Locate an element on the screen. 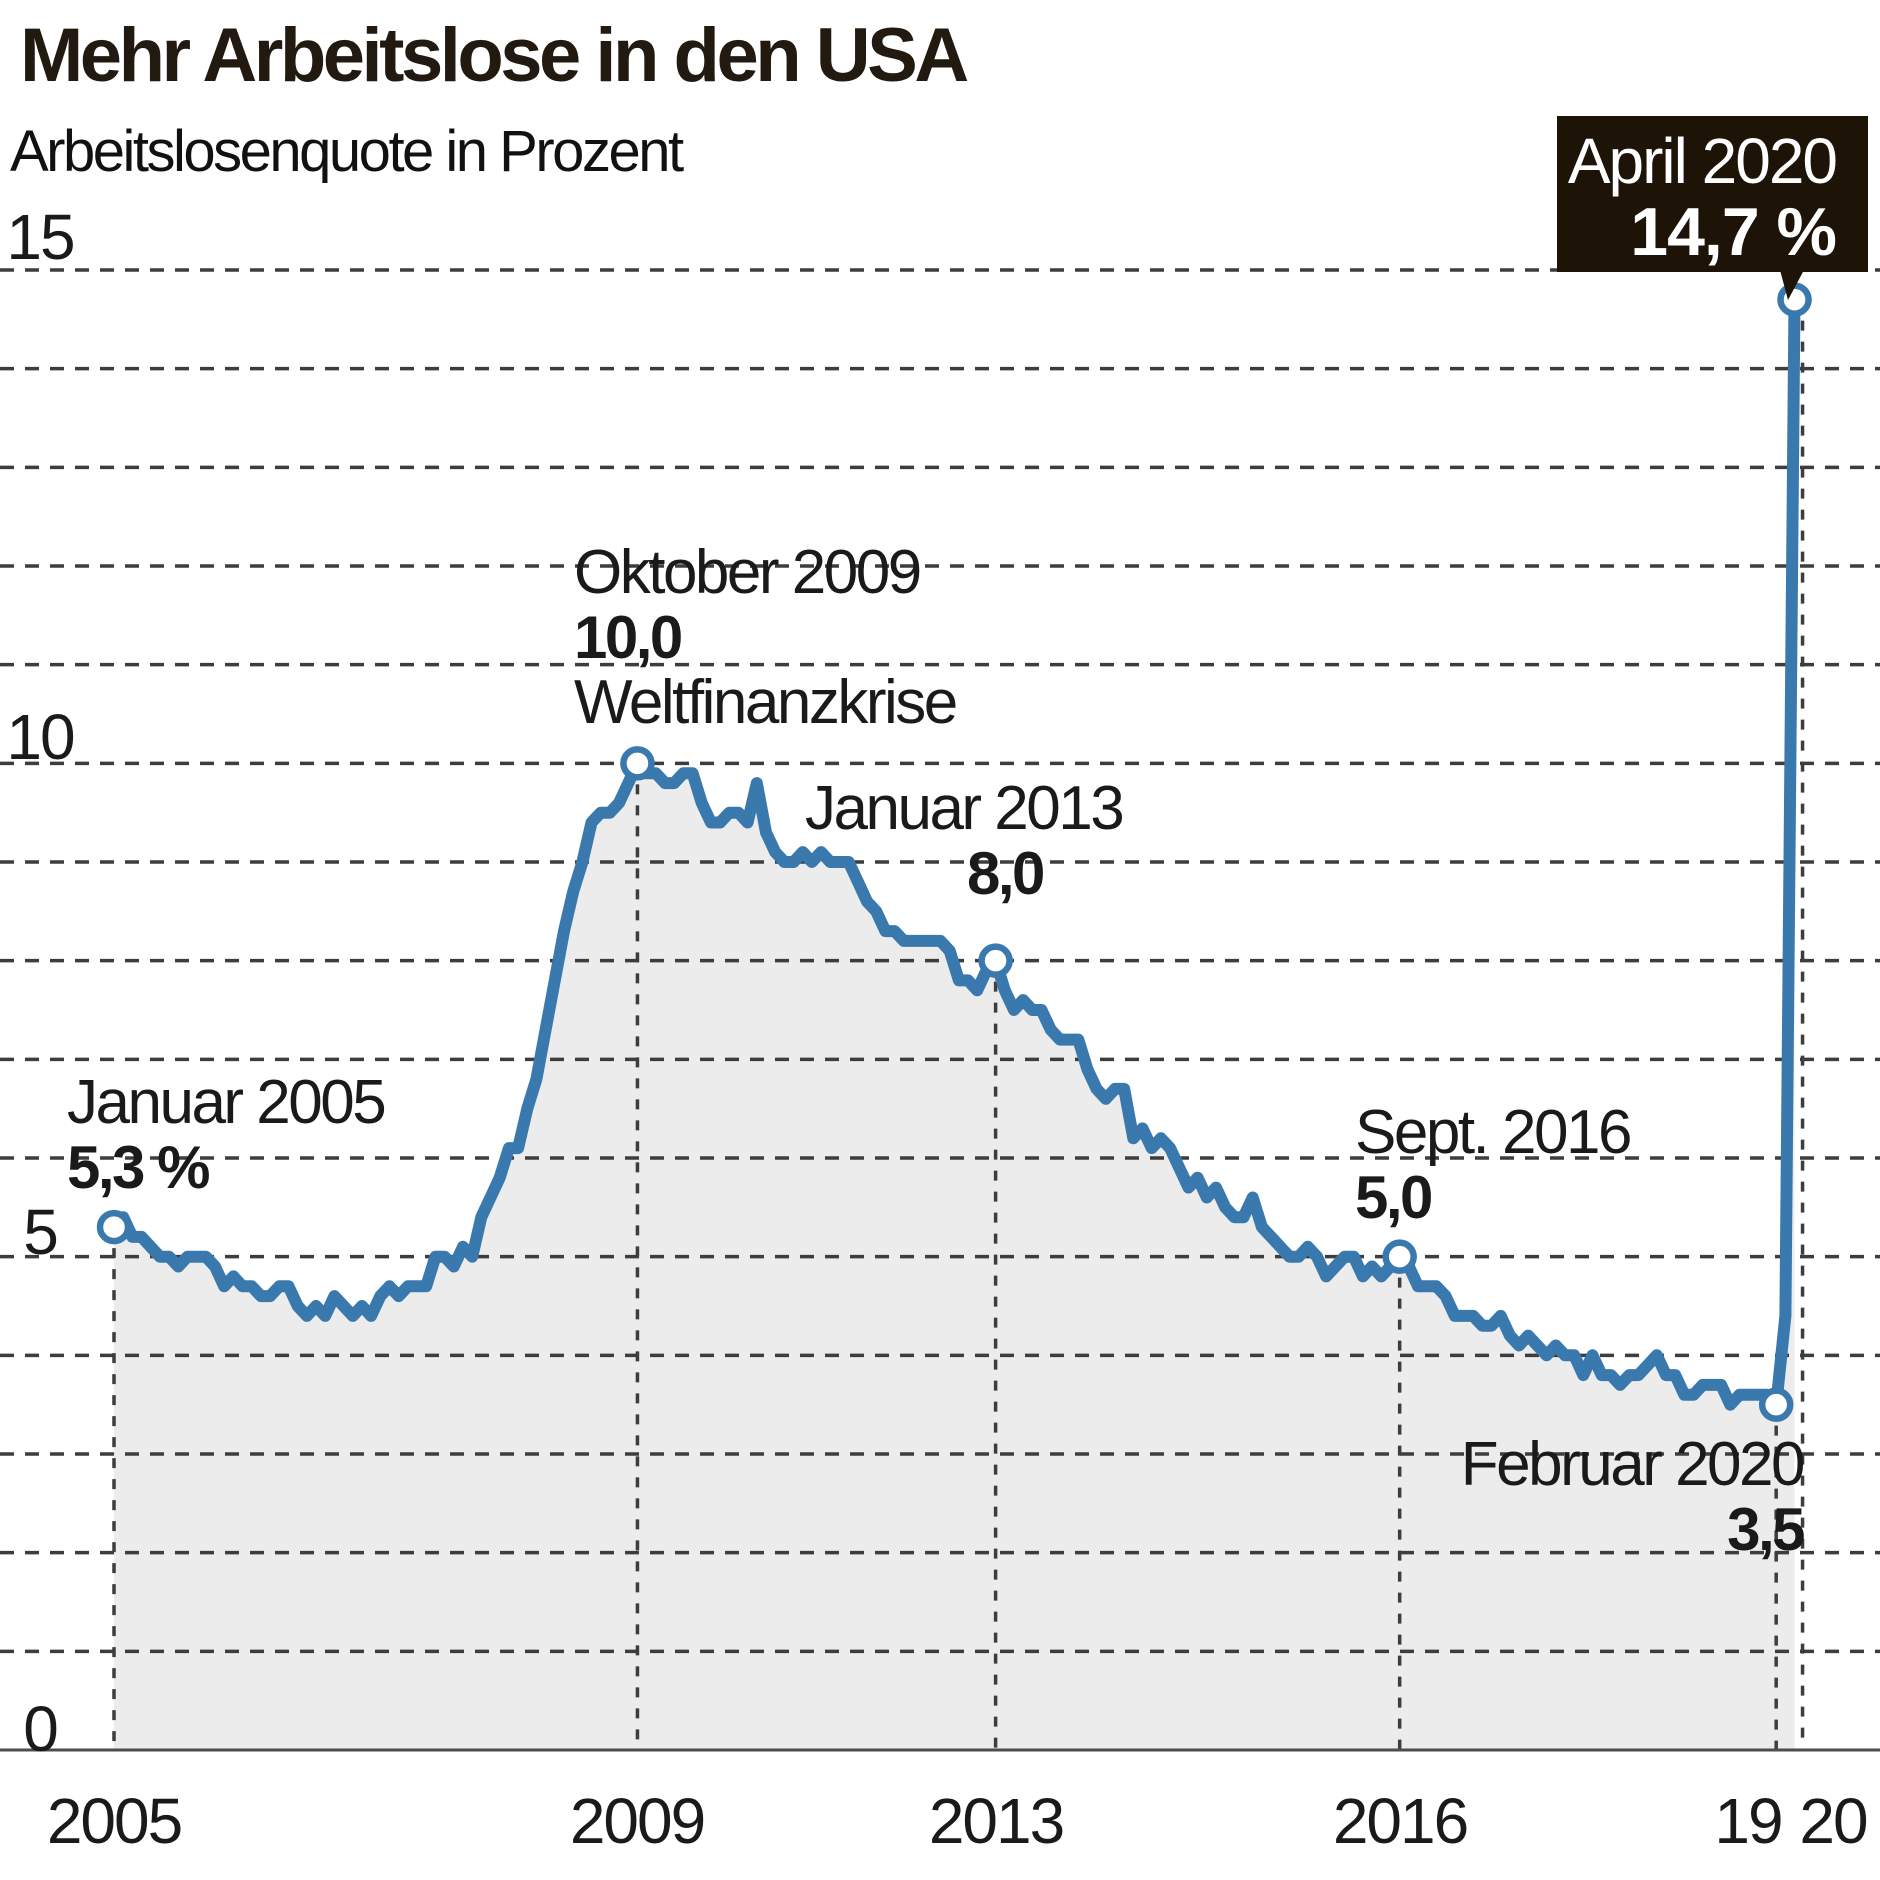  x-tick-2009: 2009 is located at coordinates (637, 1821).